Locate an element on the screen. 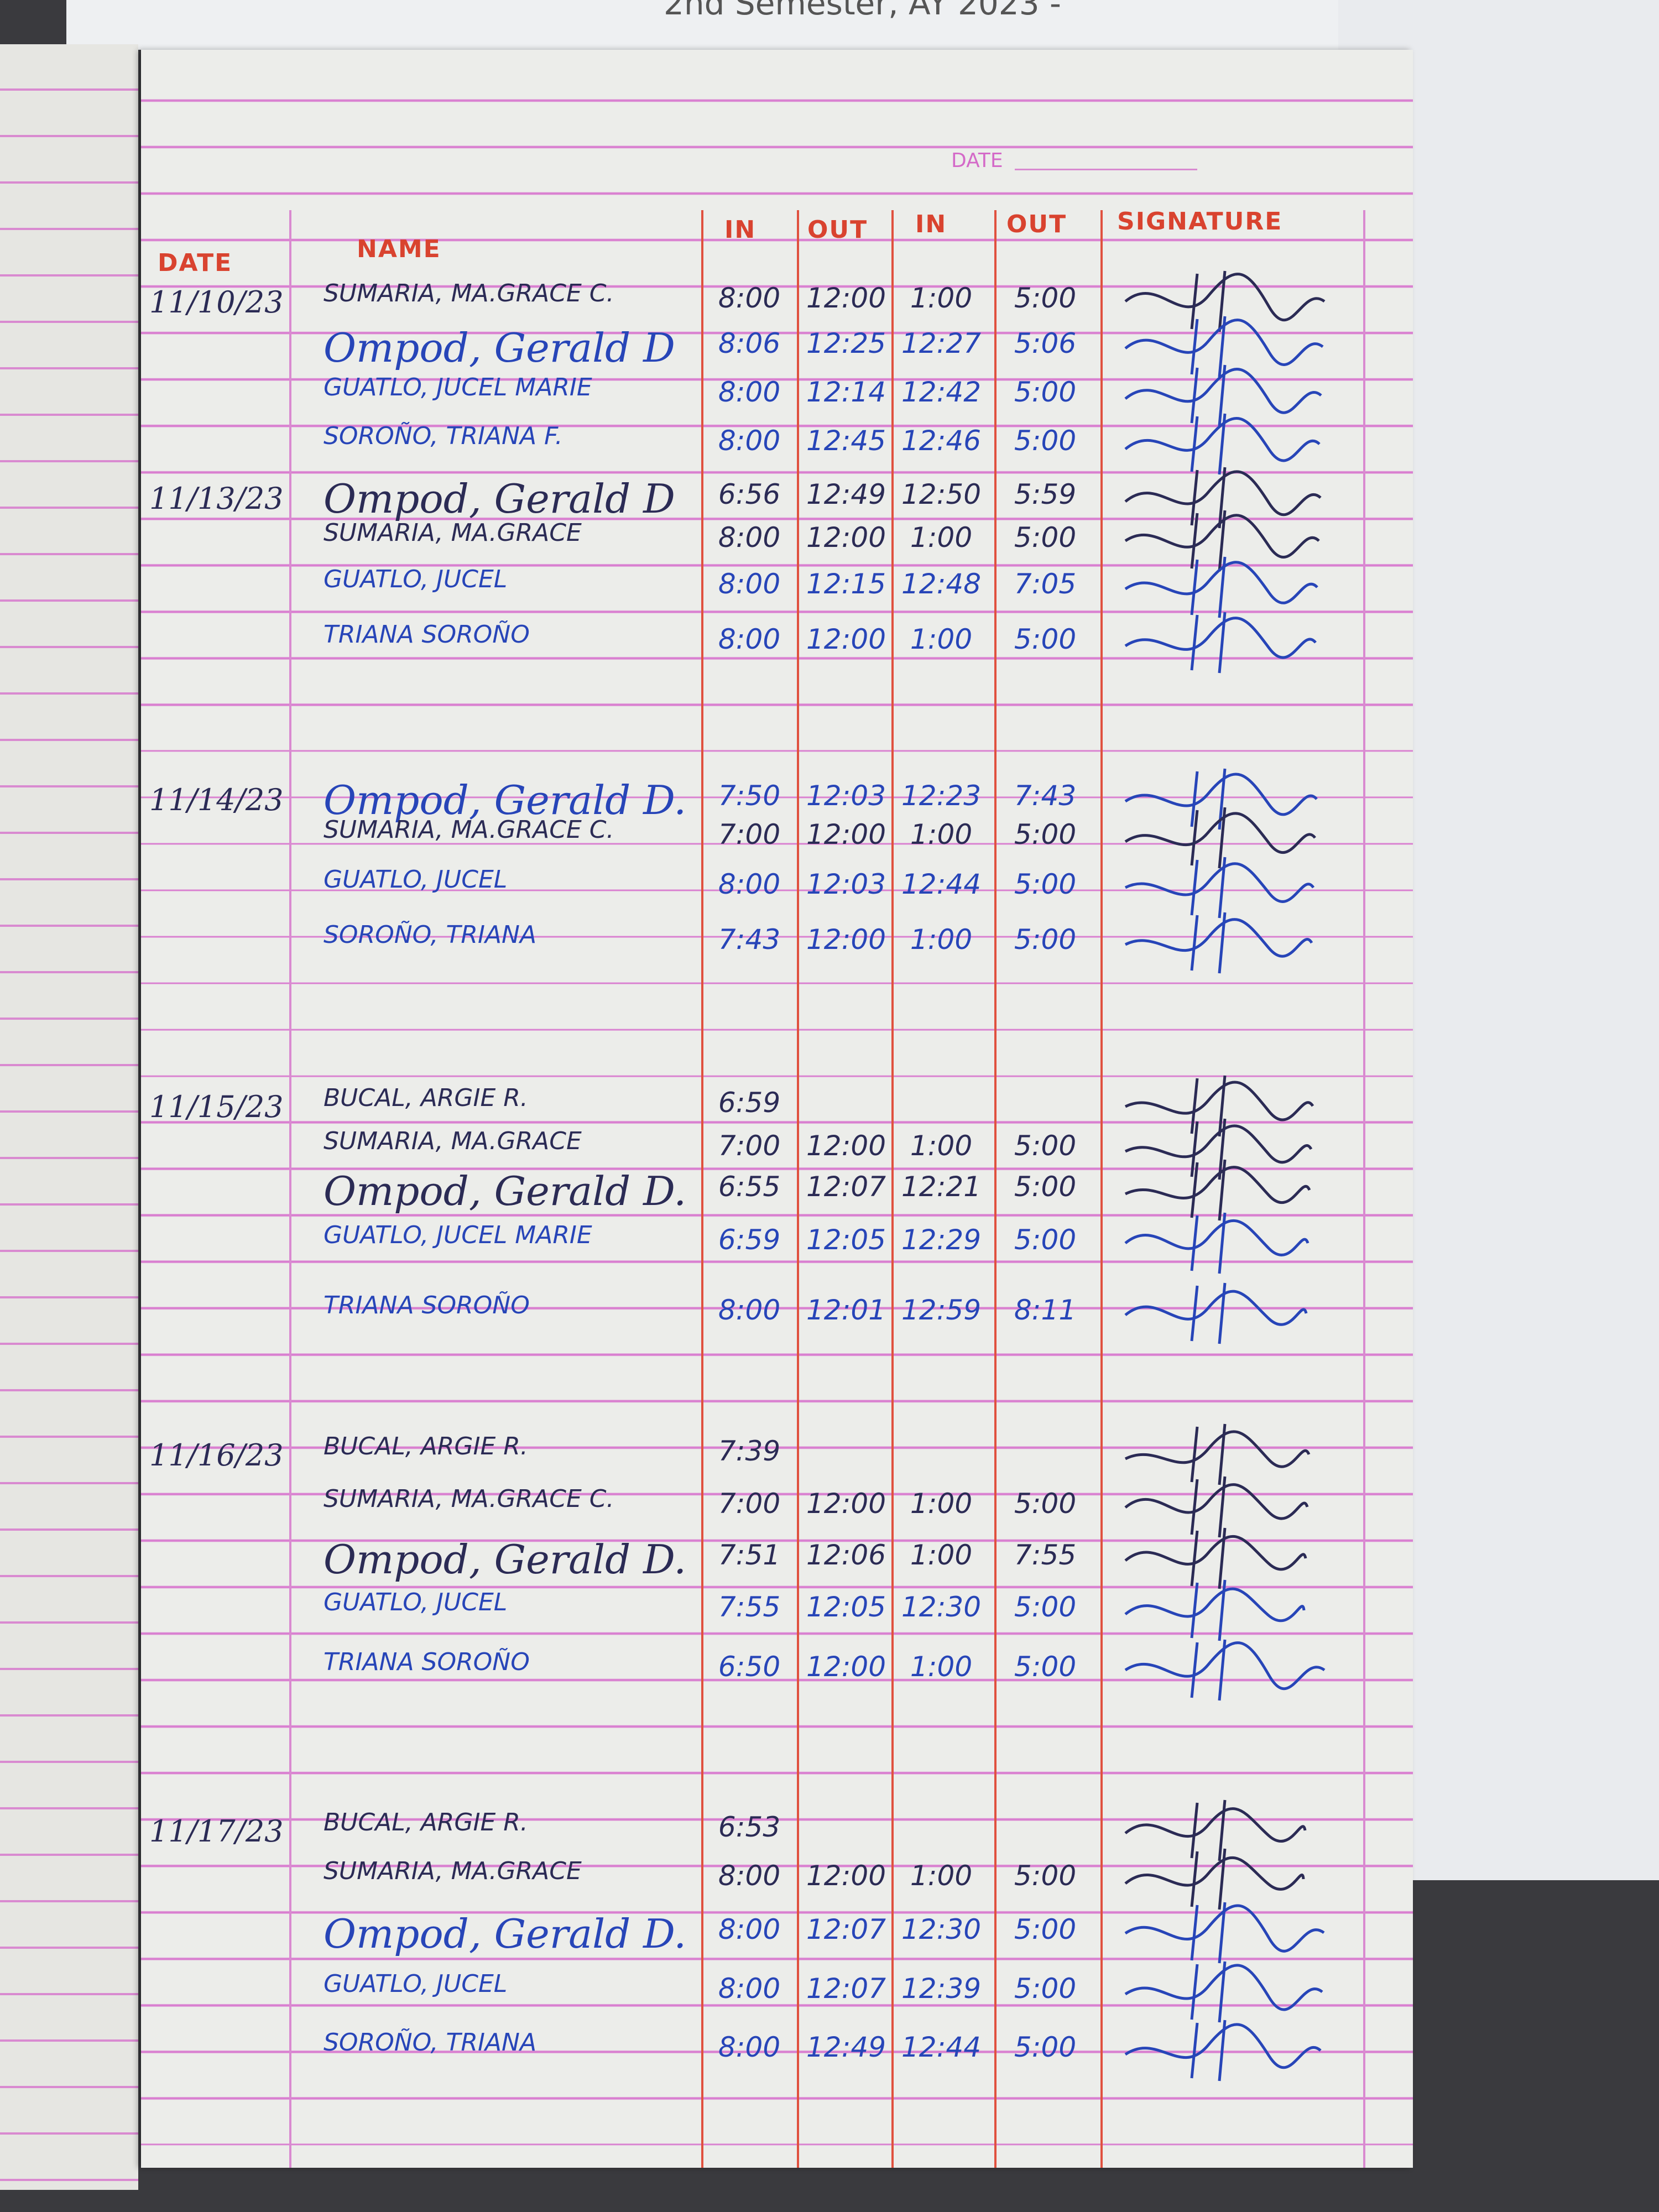 This screenshot has width=1659, height=2212. time-in2: 12:48 is located at coordinates (941, 584).